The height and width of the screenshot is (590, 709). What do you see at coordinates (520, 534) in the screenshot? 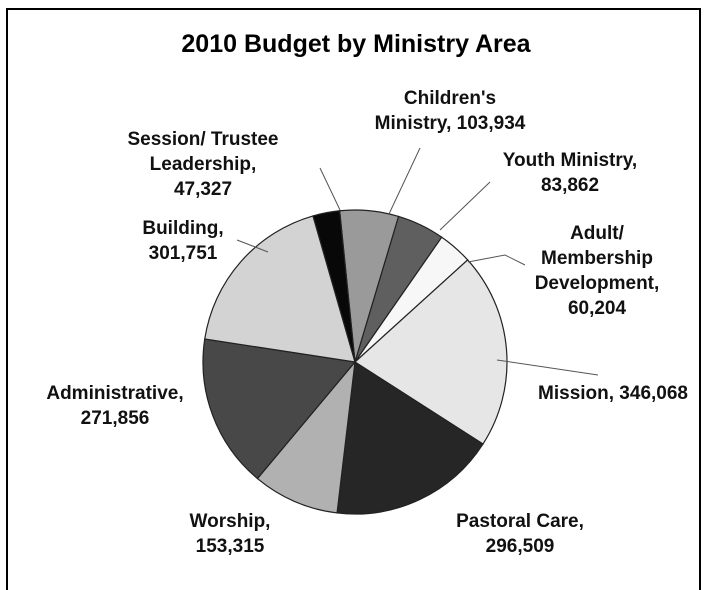
I see `slice-label-4: Pastoral Care, 296,509` at bounding box center [520, 534].